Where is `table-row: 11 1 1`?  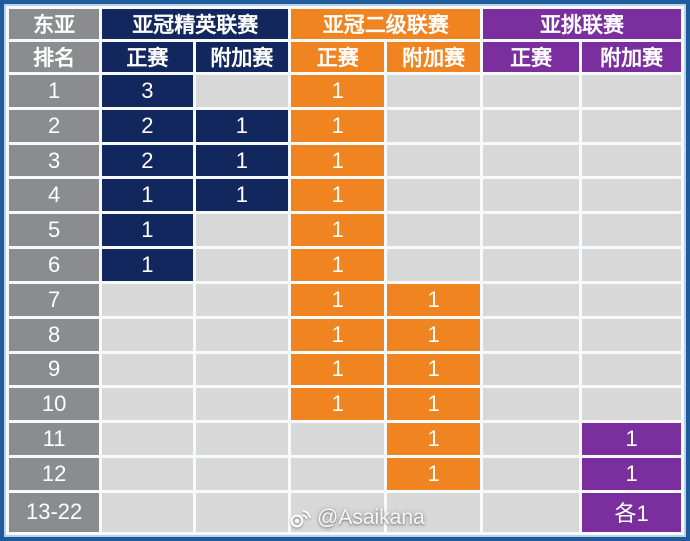
table-row: 11 1 1 is located at coordinates (345, 439).